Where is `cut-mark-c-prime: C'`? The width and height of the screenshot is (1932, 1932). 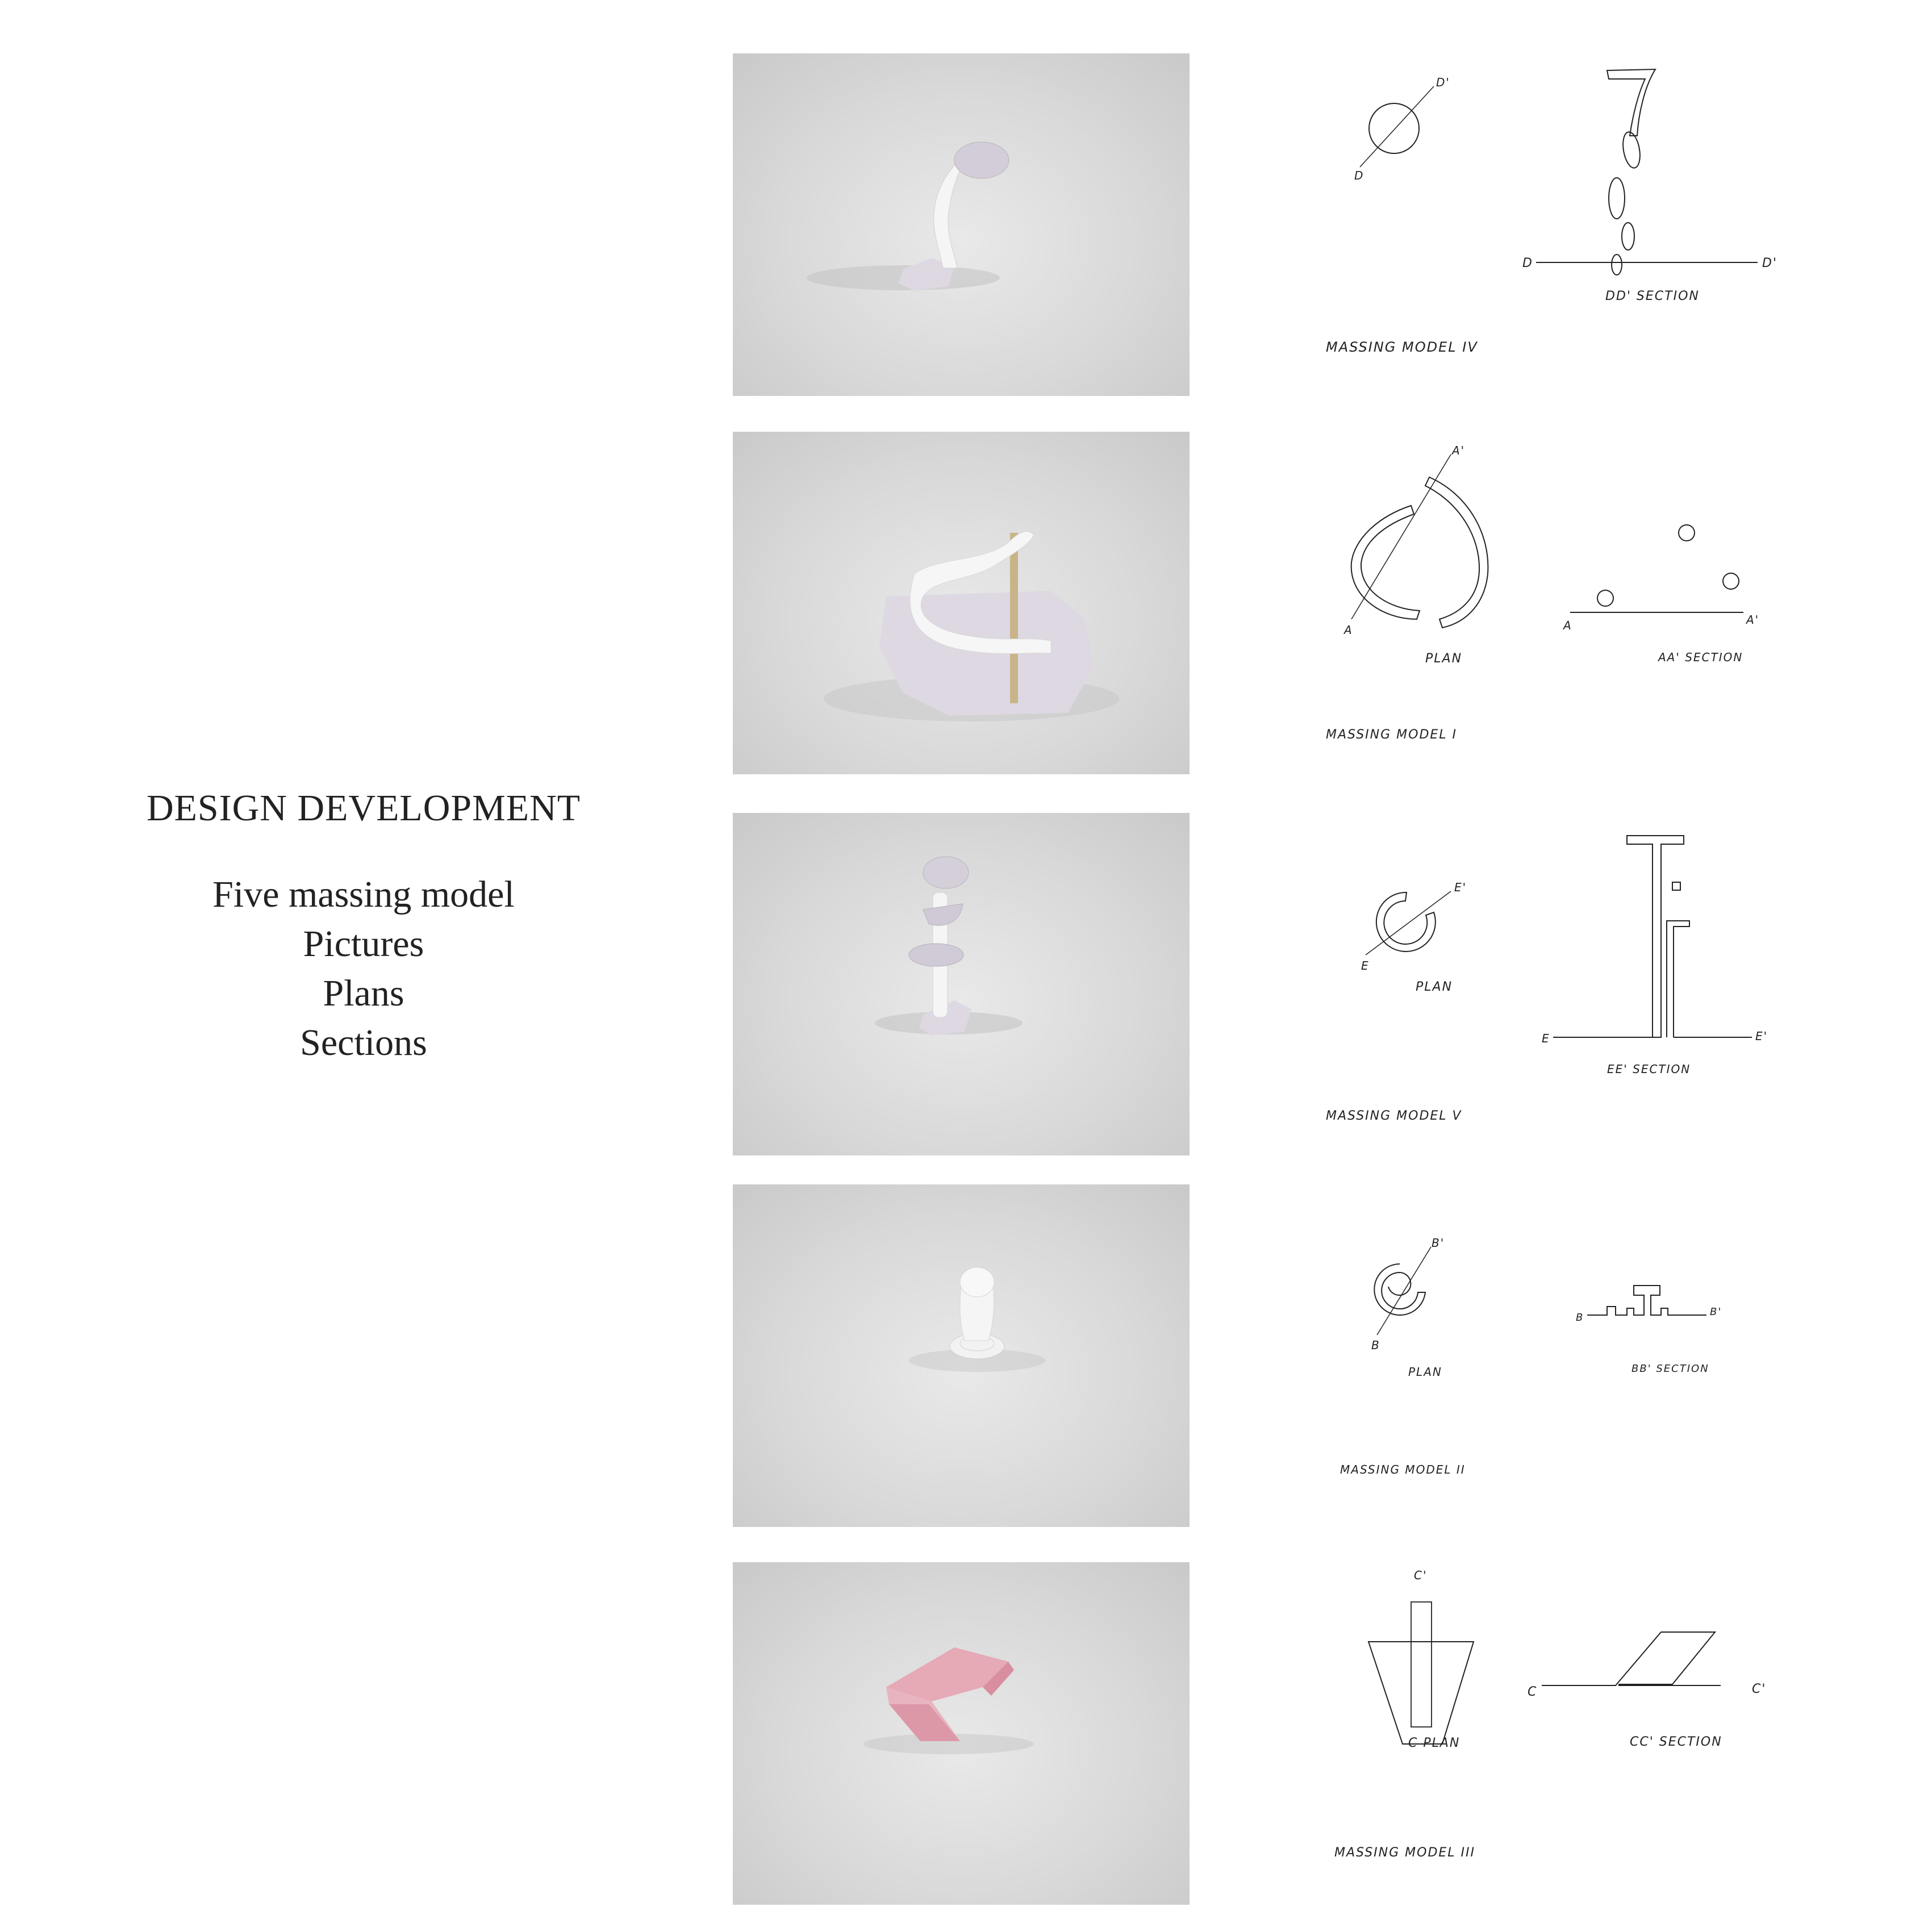
cut-mark-c-prime: C' is located at coordinates (1420, 1575).